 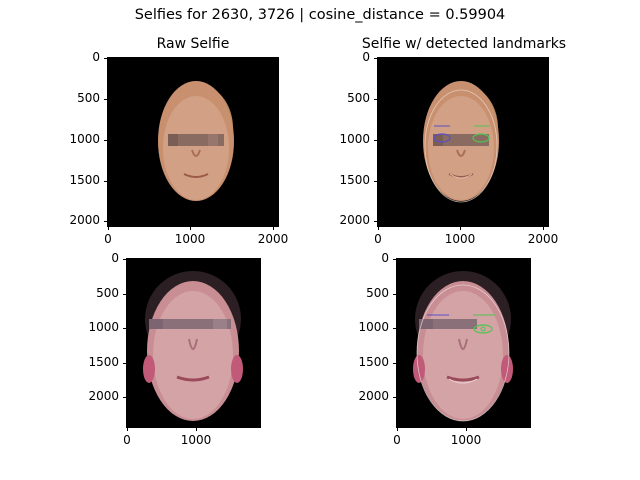 I want to click on subplot-title: Selfie w/ detected landmarks, so click(x=464, y=44).